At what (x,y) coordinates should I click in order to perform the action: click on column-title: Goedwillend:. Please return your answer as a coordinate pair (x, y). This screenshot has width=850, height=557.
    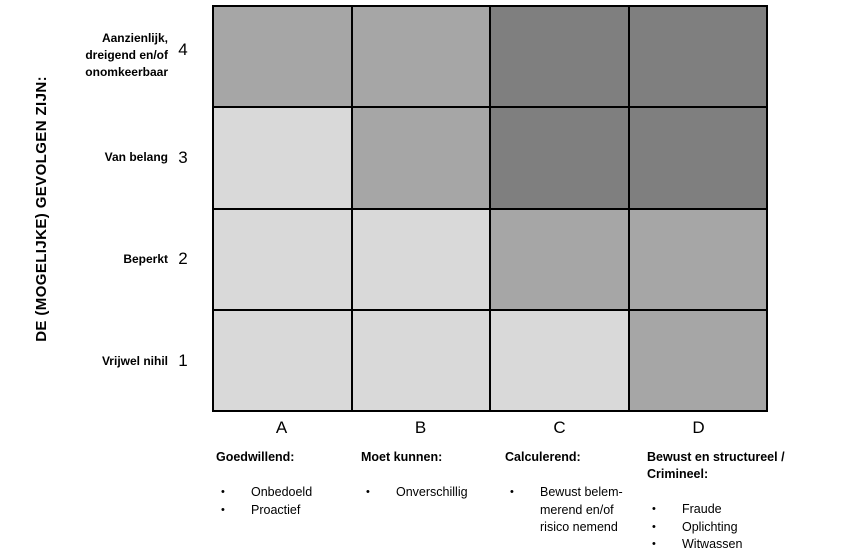
    Looking at the image, I should click on (255, 457).